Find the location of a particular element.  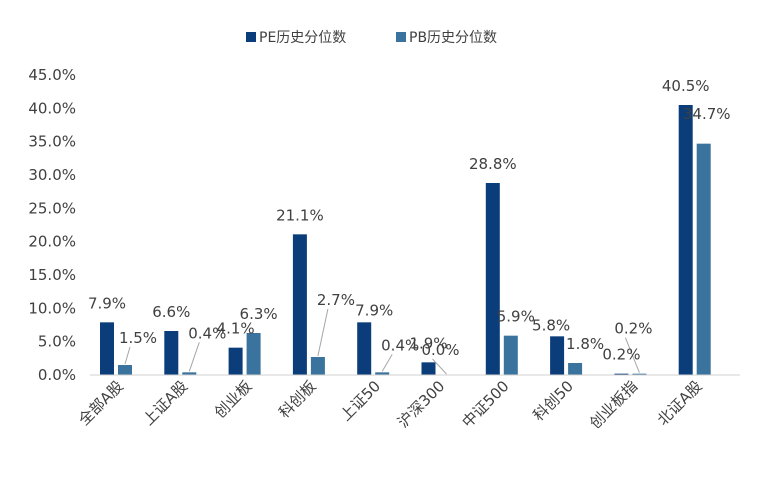

x-tick-label: 科创板 is located at coordinates (297, 399).